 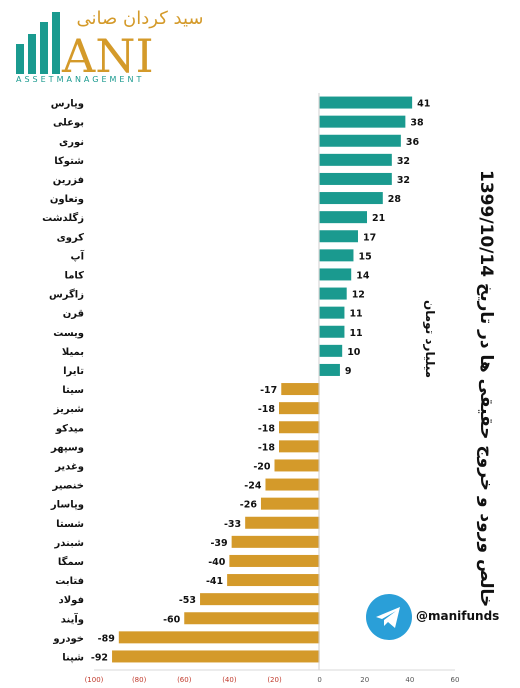 I want to click on value-label-23: -39, so click(x=218, y=543).